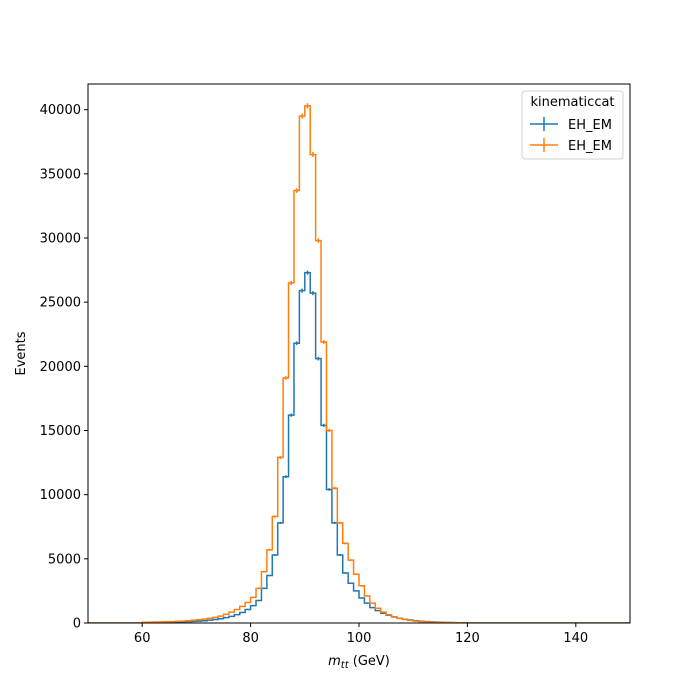 This screenshot has width=700, height=700. I want to click on x-tick-label: 60, so click(142, 638).